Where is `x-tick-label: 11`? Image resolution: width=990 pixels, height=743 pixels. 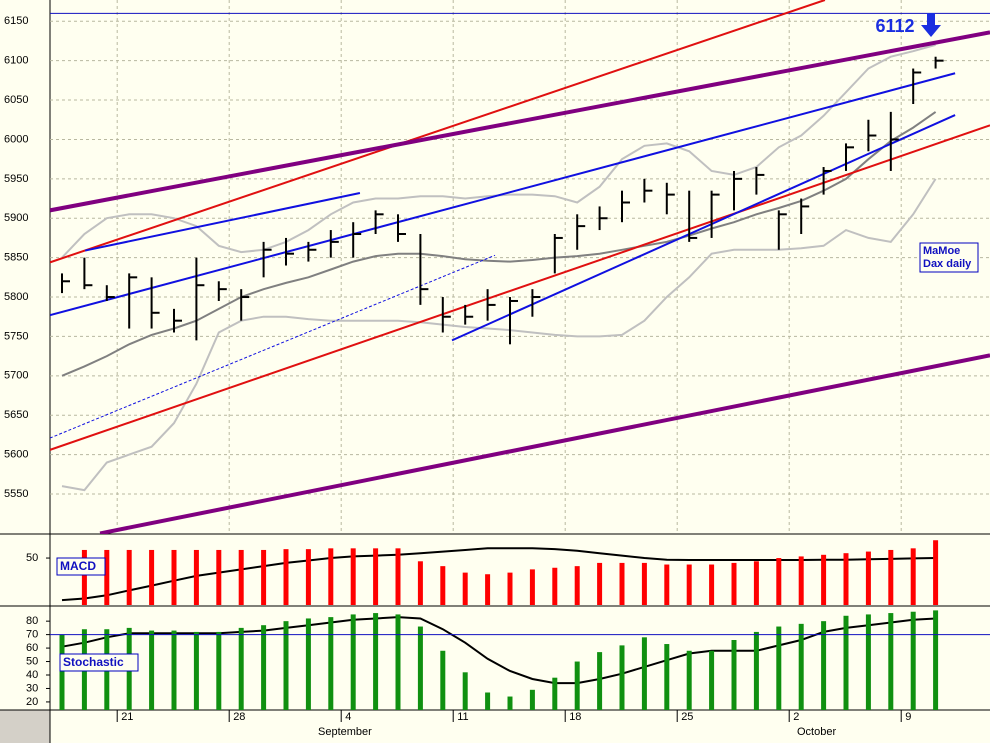
x-tick-label: 11 is located at coordinates (462, 717).